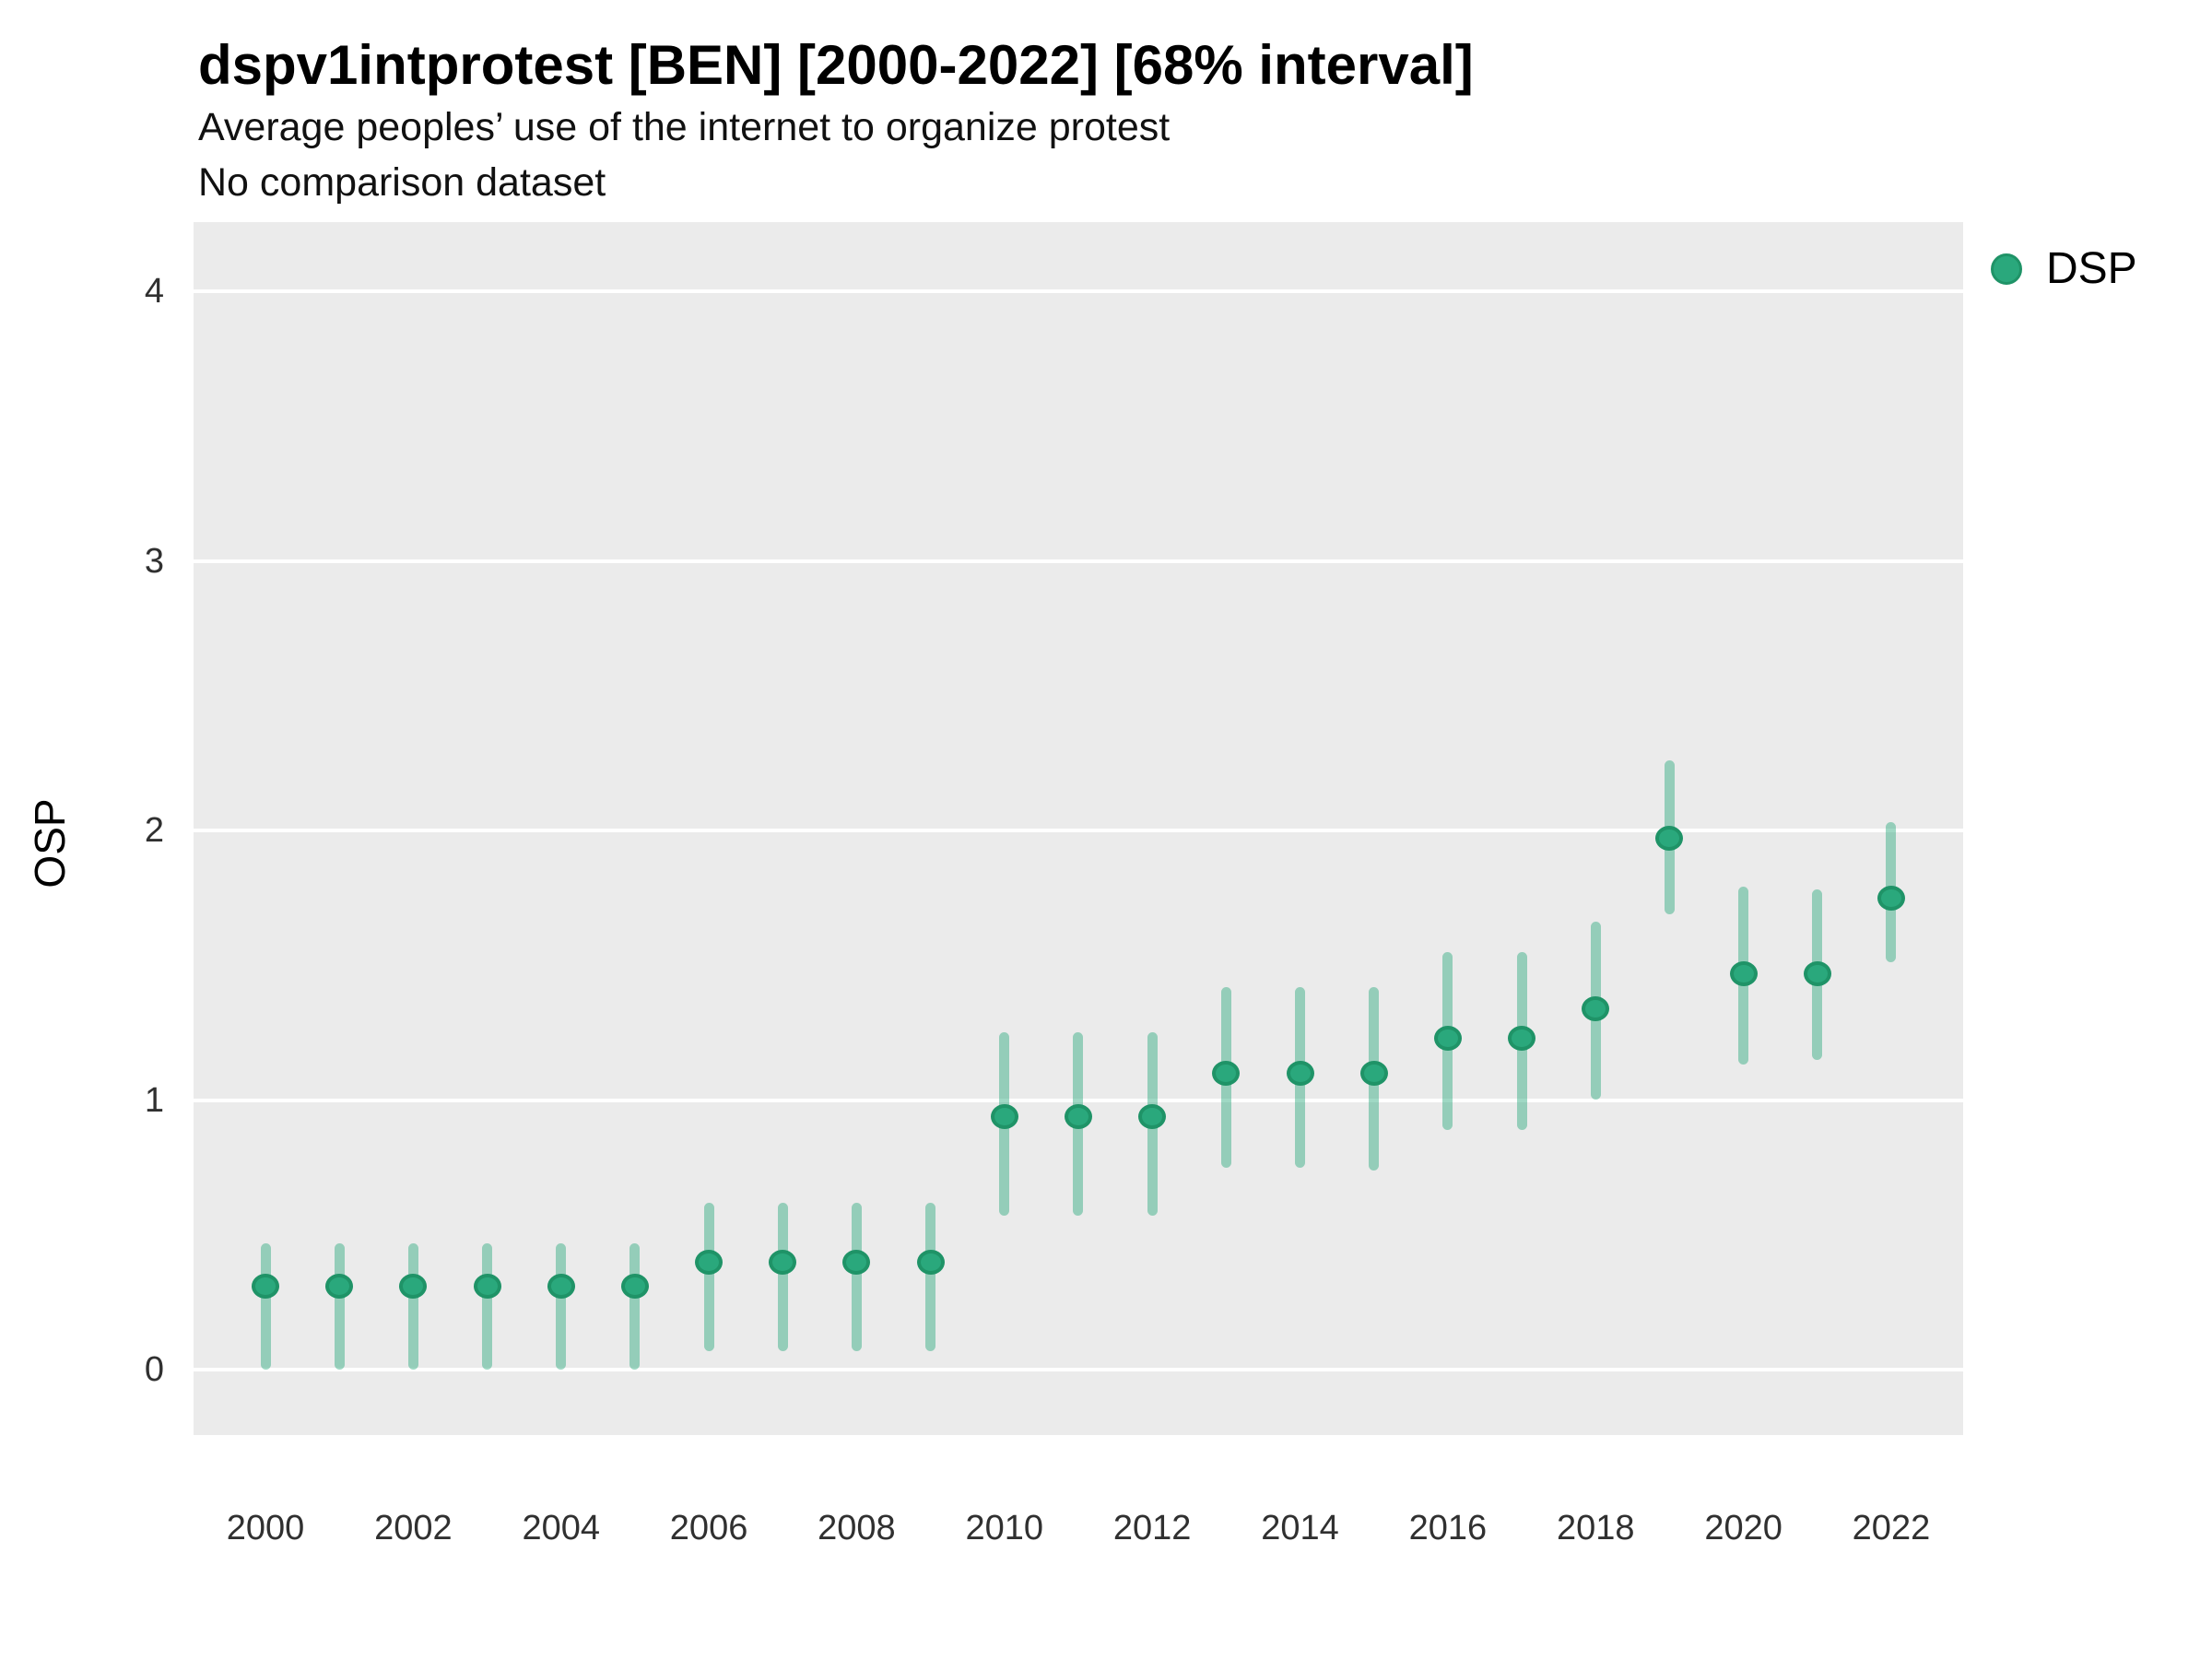 Image resolution: width=2212 pixels, height=1659 pixels. What do you see at coordinates (487, 1306) in the screenshot?
I see `error-bar-2003` at bounding box center [487, 1306].